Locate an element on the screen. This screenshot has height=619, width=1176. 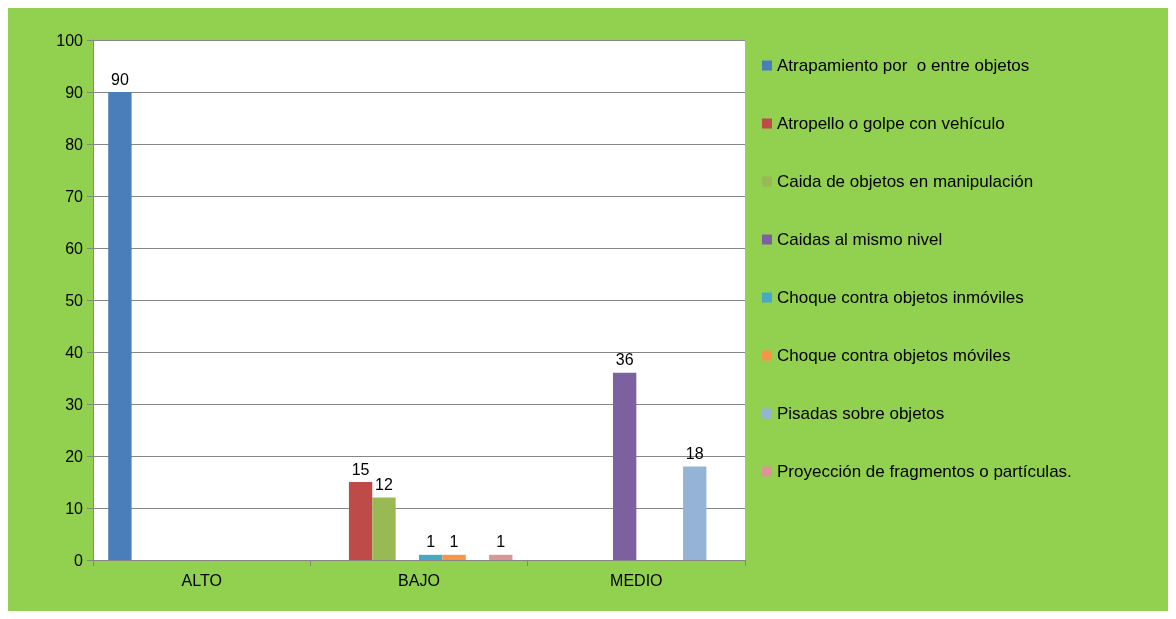
y-tick-label: 90 is located at coordinates (74, 92).